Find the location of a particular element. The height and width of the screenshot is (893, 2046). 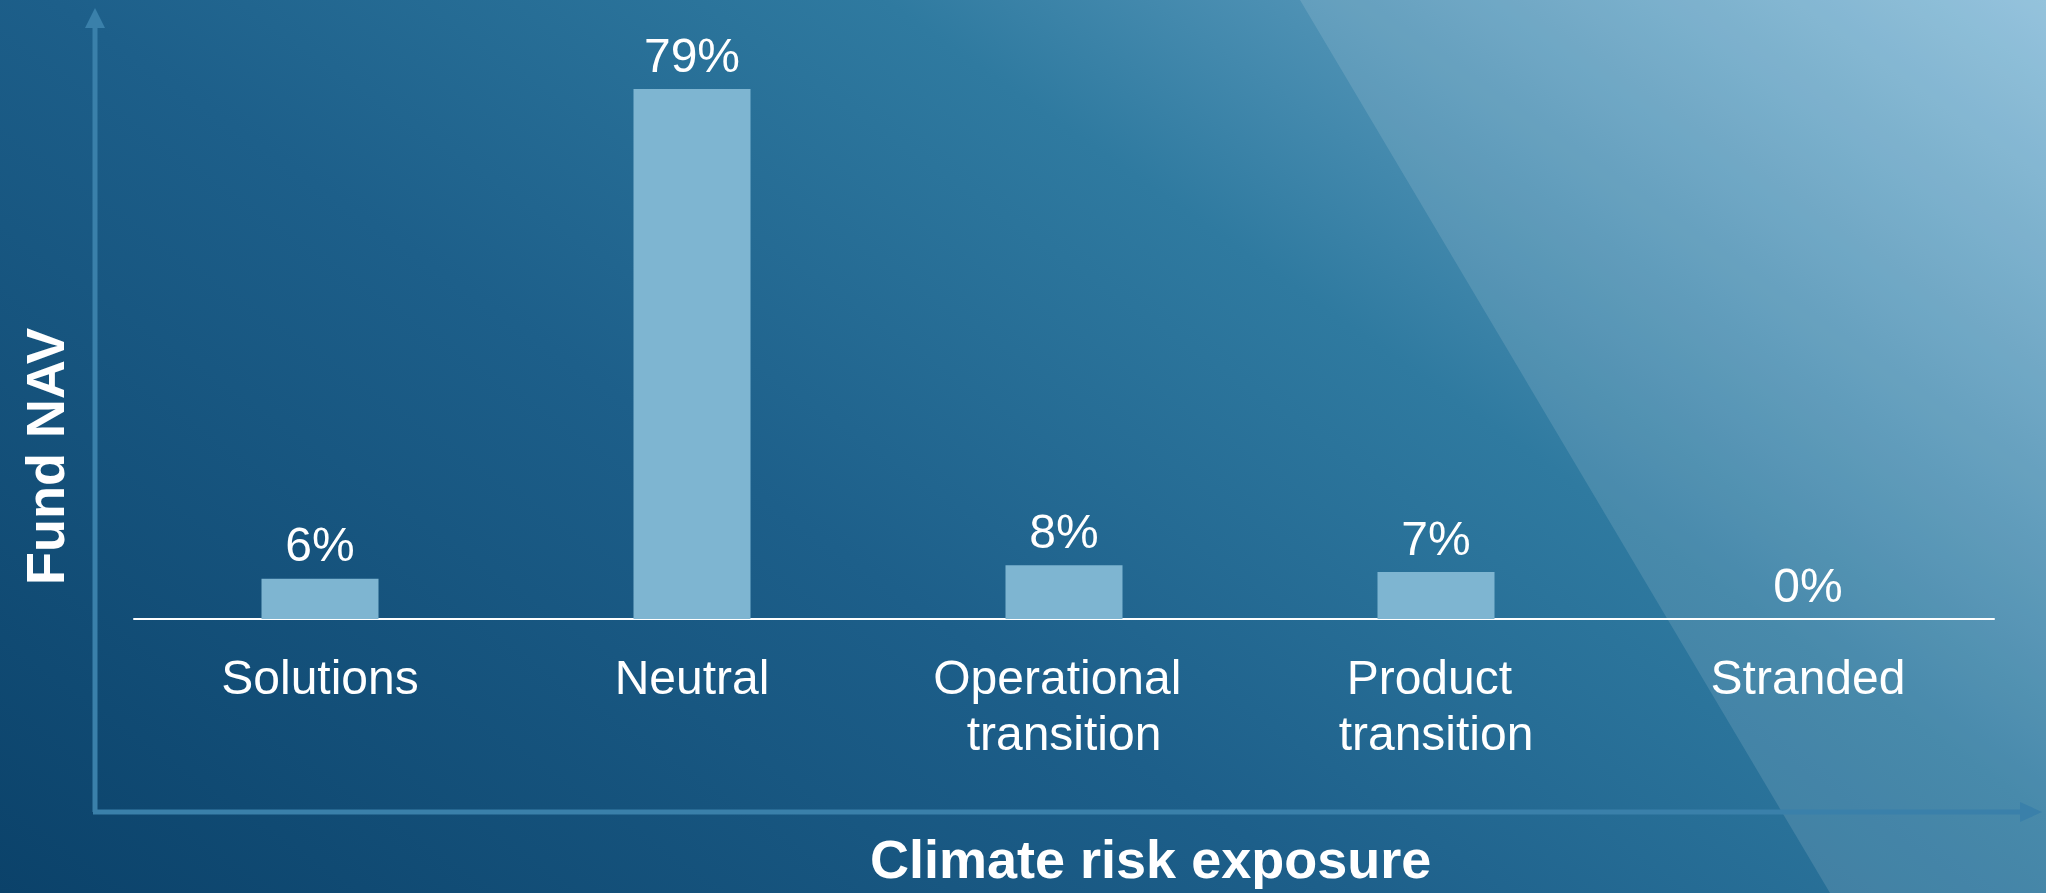

x-tick-label: Product transition is located at coordinates (1436, 705).